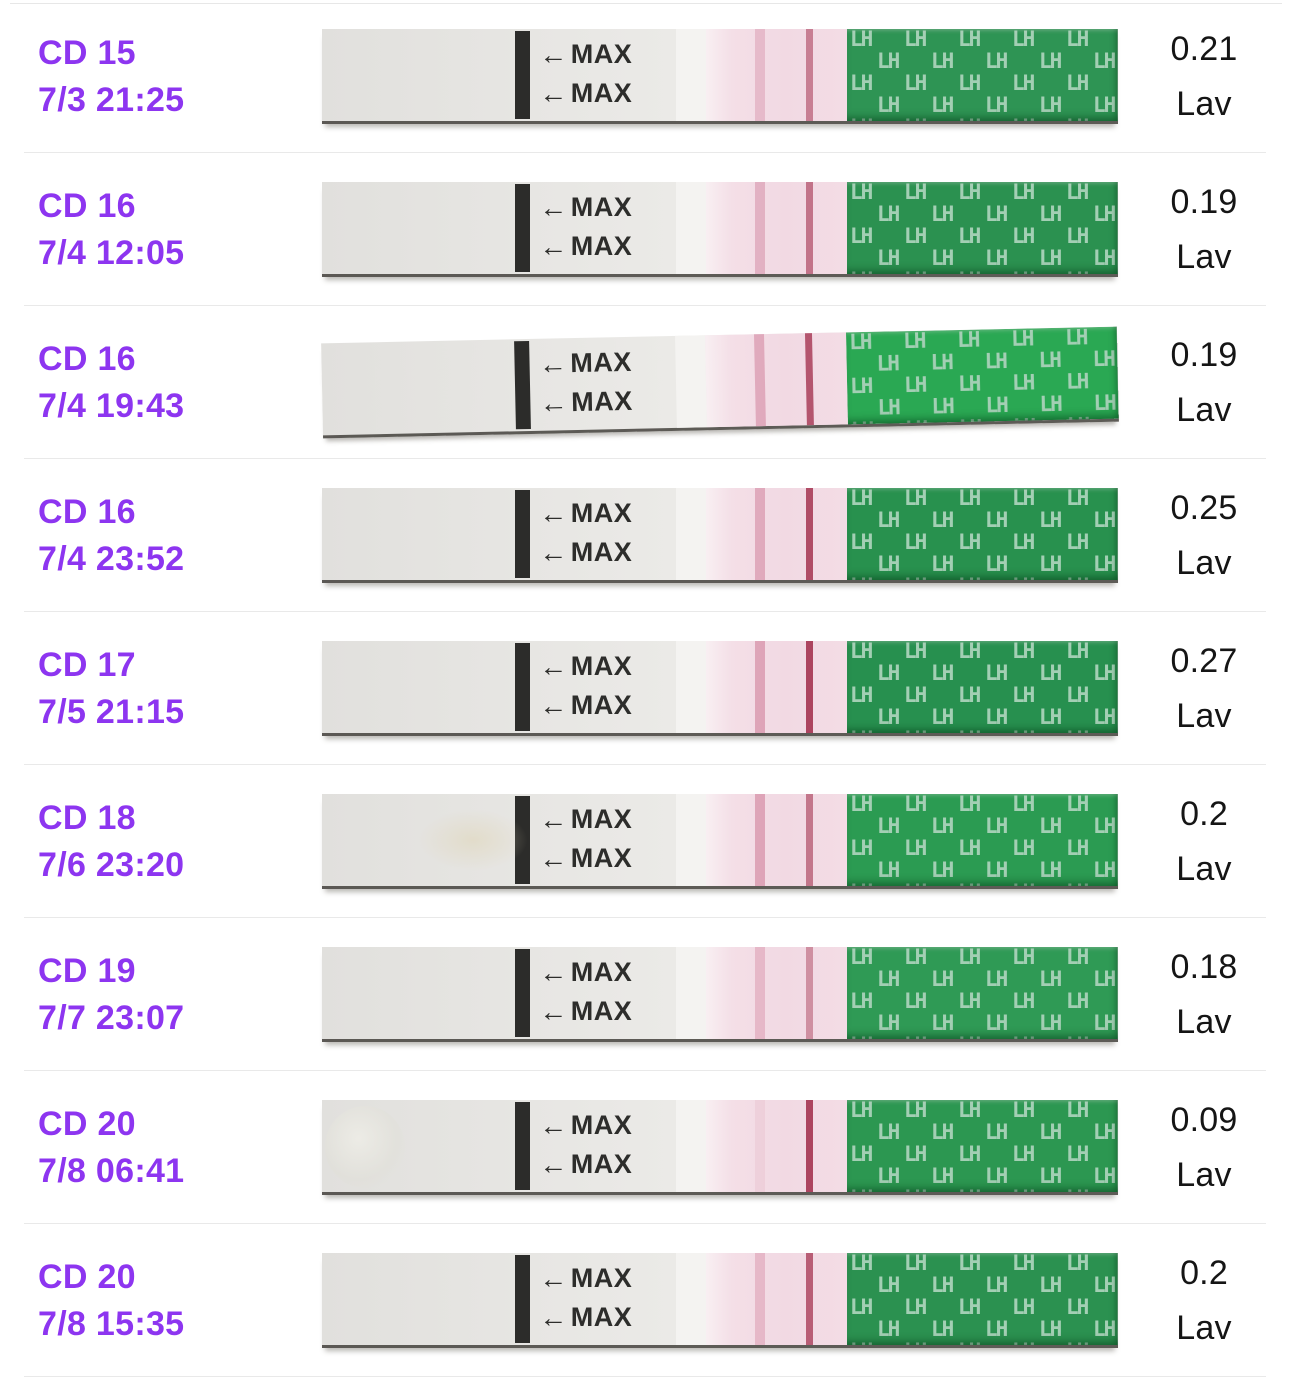 The image size is (1290, 1377). I want to click on result-value-block: 0.27 Lav, so click(1204, 688).